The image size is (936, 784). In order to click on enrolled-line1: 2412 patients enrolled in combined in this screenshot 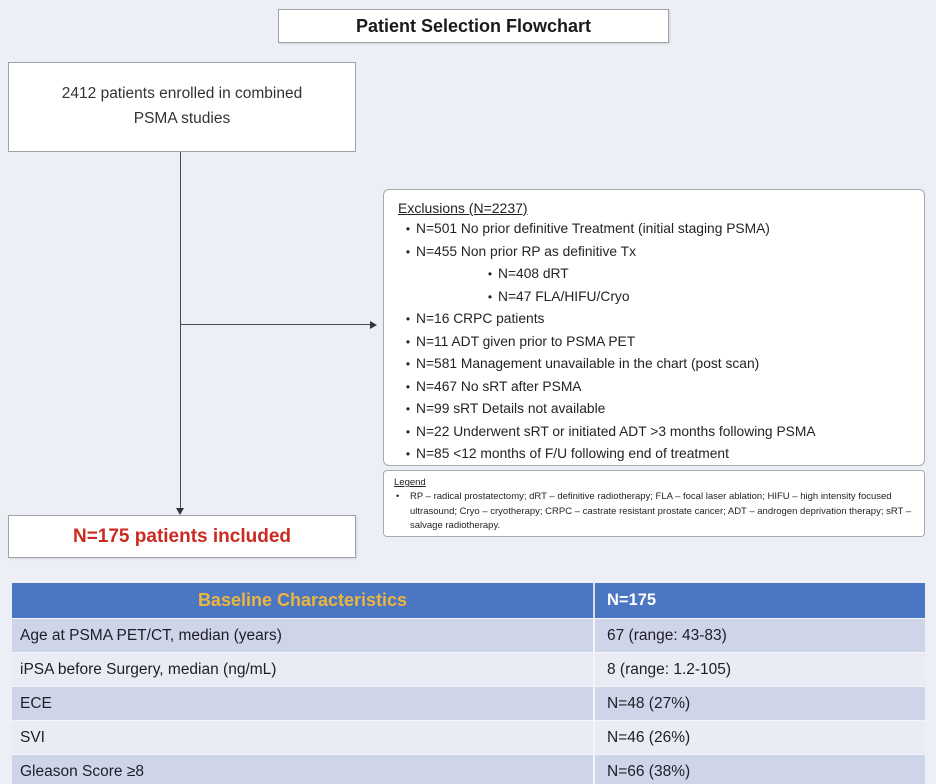, I will do `click(182, 94)`.